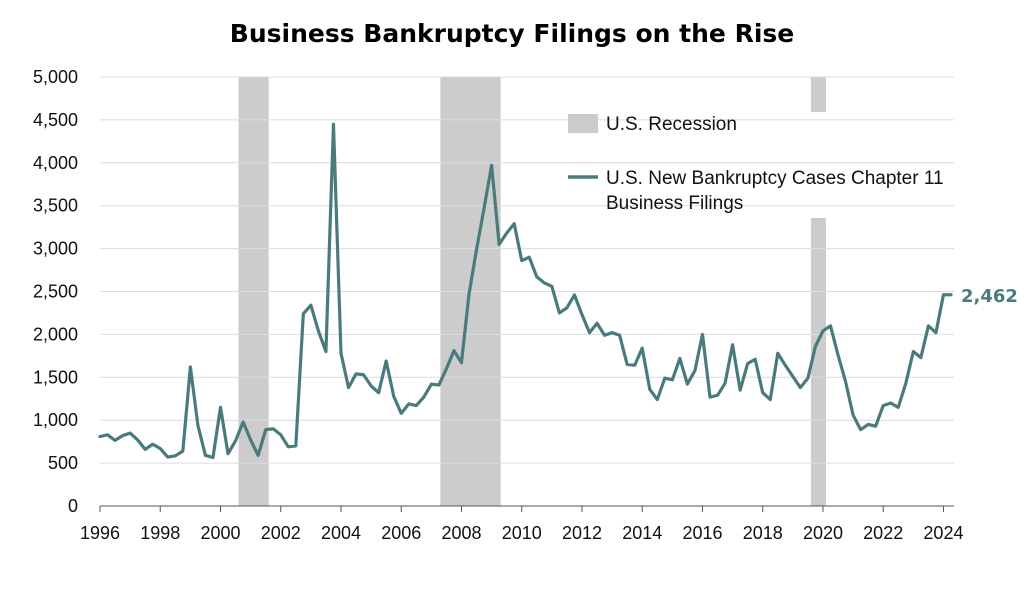 This screenshot has width=1024, height=589. I want to click on end-value-label: 2,462, so click(989, 296).